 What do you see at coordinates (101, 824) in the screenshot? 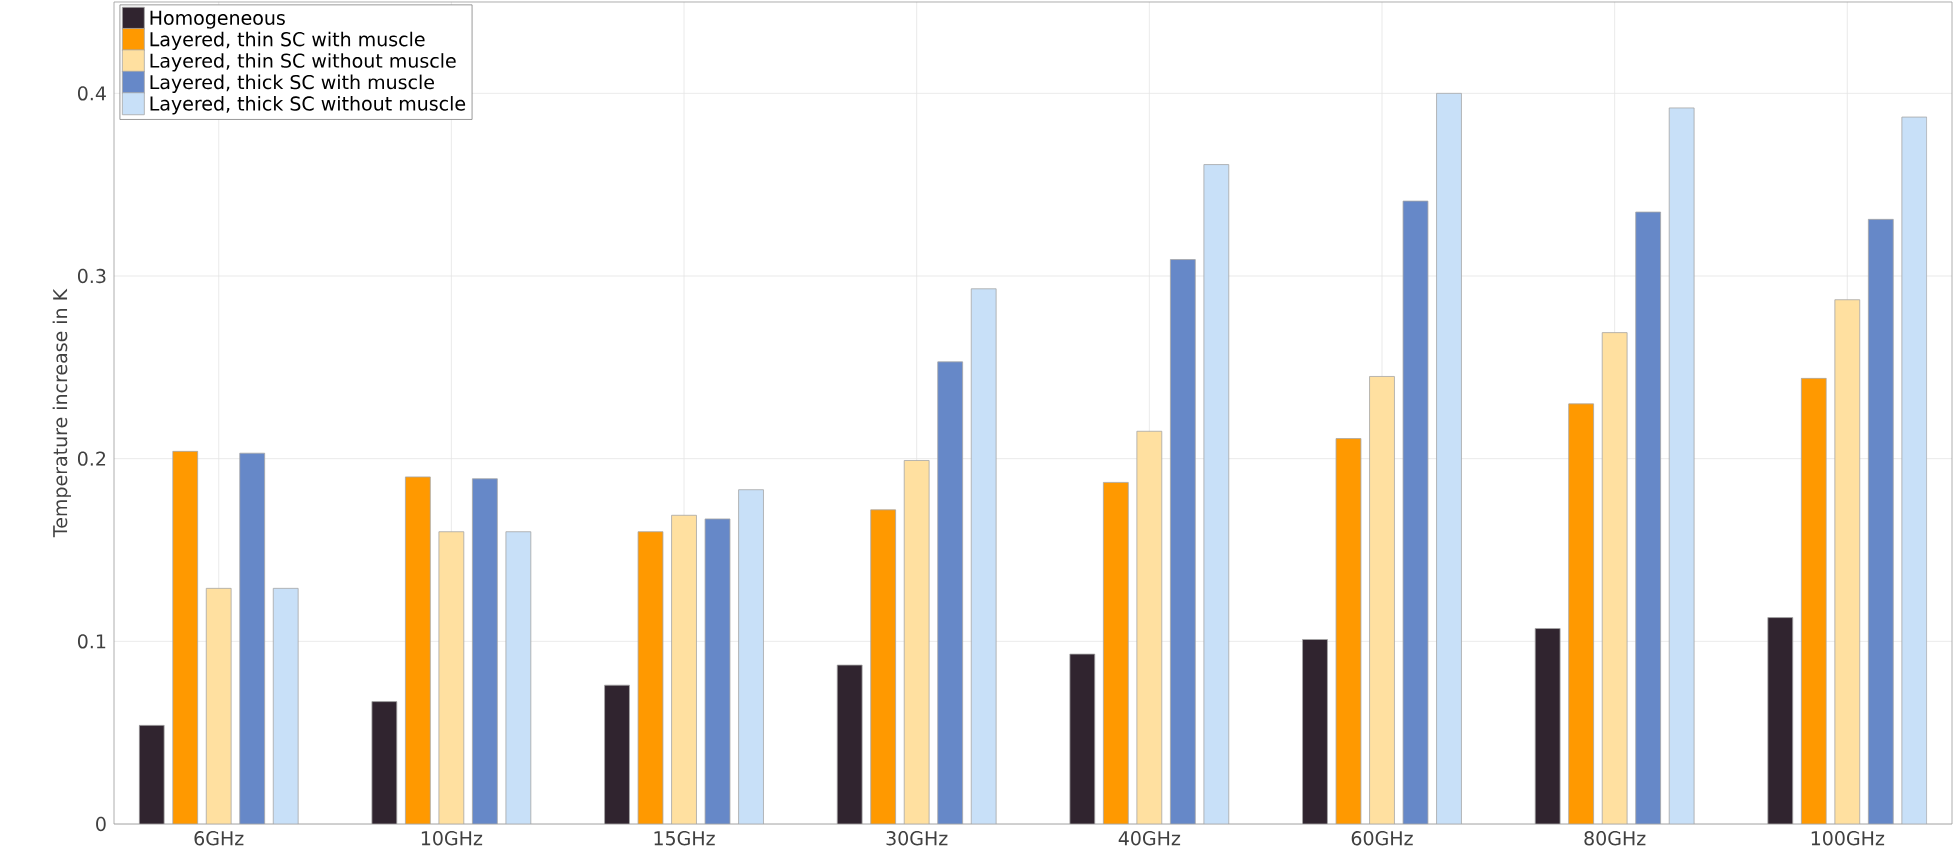
I see `y-tick-label: 0` at bounding box center [101, 824].